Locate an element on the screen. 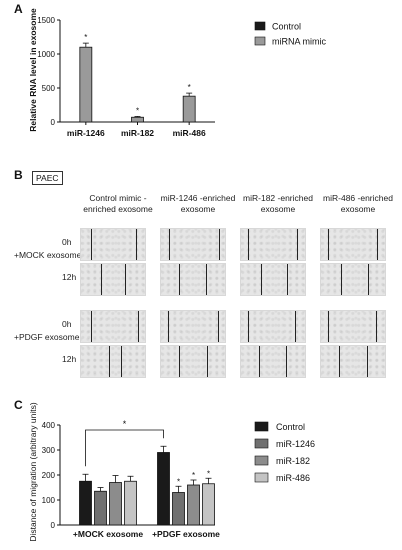  micrograph-pdgf-0h-mir182 is located at coordinates (273, 326).